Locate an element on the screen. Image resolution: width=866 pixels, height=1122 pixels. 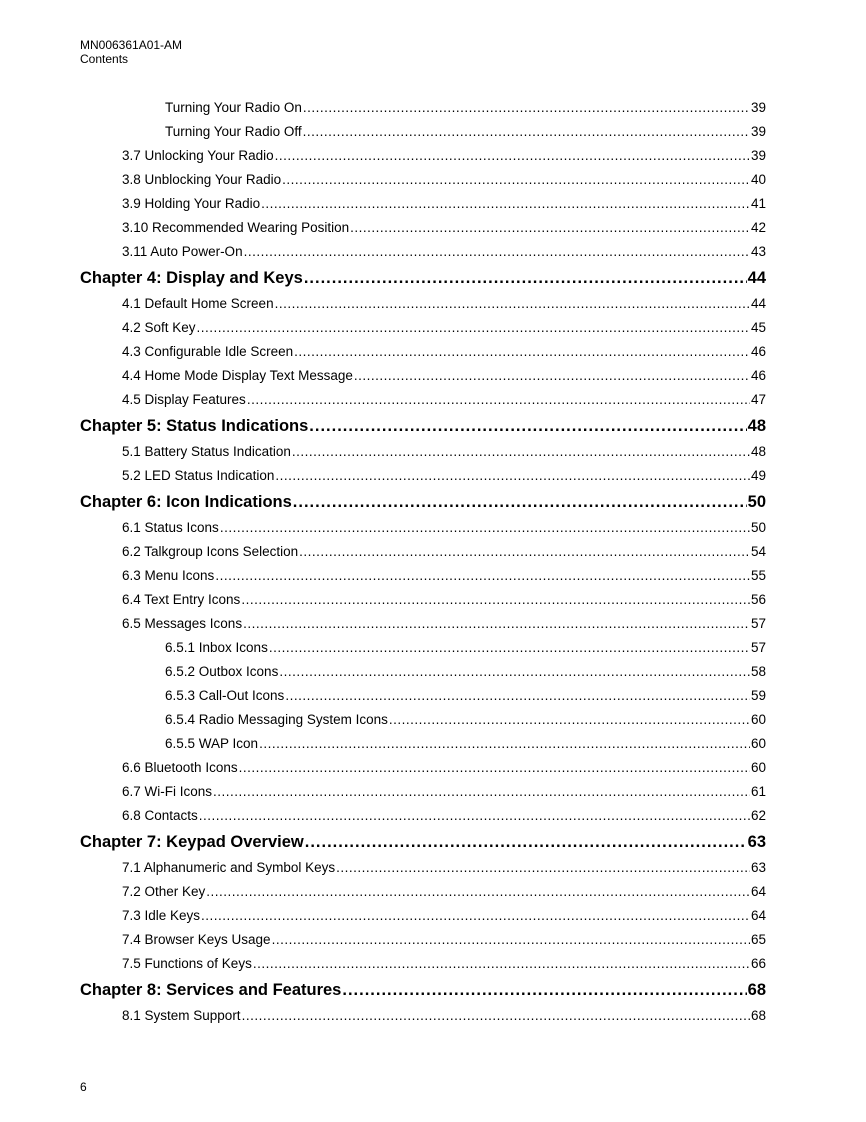
toc-entry: 6.7 Wi-Fi Icons 61 is located at coordinates (423, 792).